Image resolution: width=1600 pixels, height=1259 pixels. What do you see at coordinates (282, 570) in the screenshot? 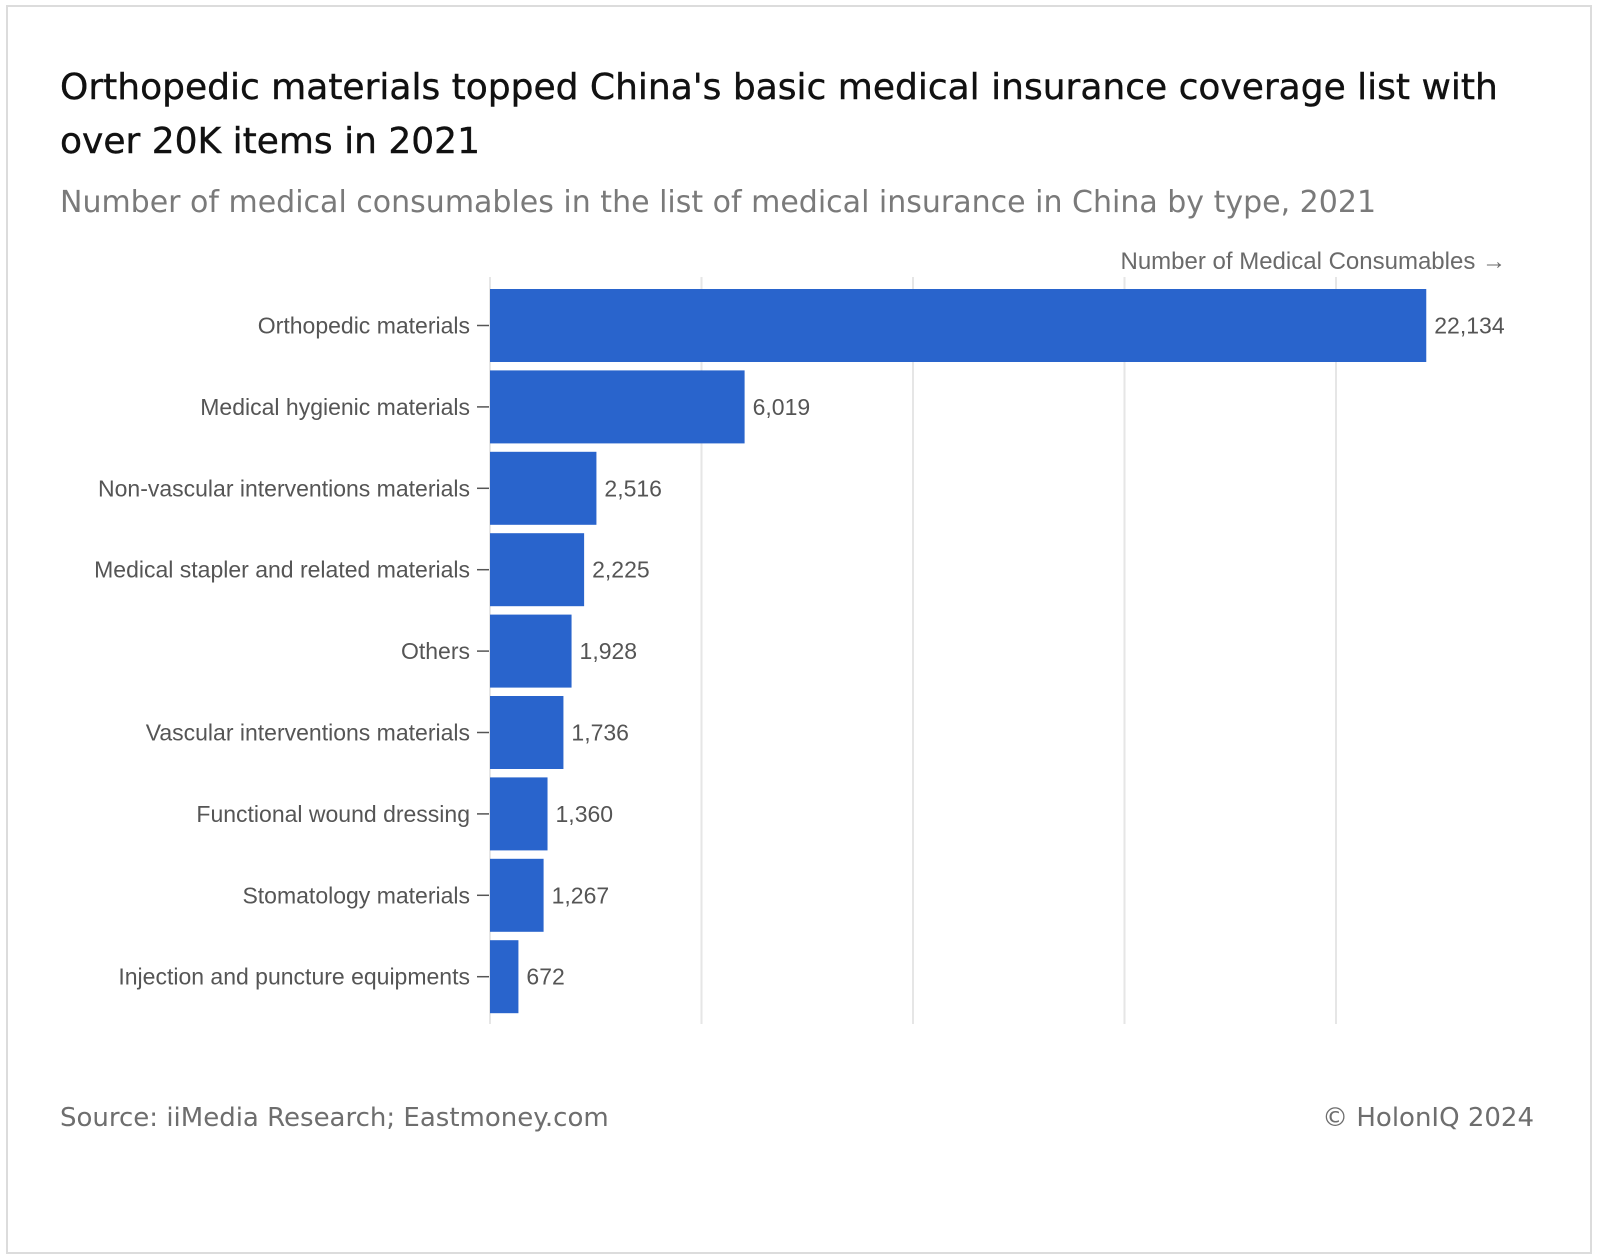
I see `category-label: Medical stapler and related materials` at bounding box center [282, 570].